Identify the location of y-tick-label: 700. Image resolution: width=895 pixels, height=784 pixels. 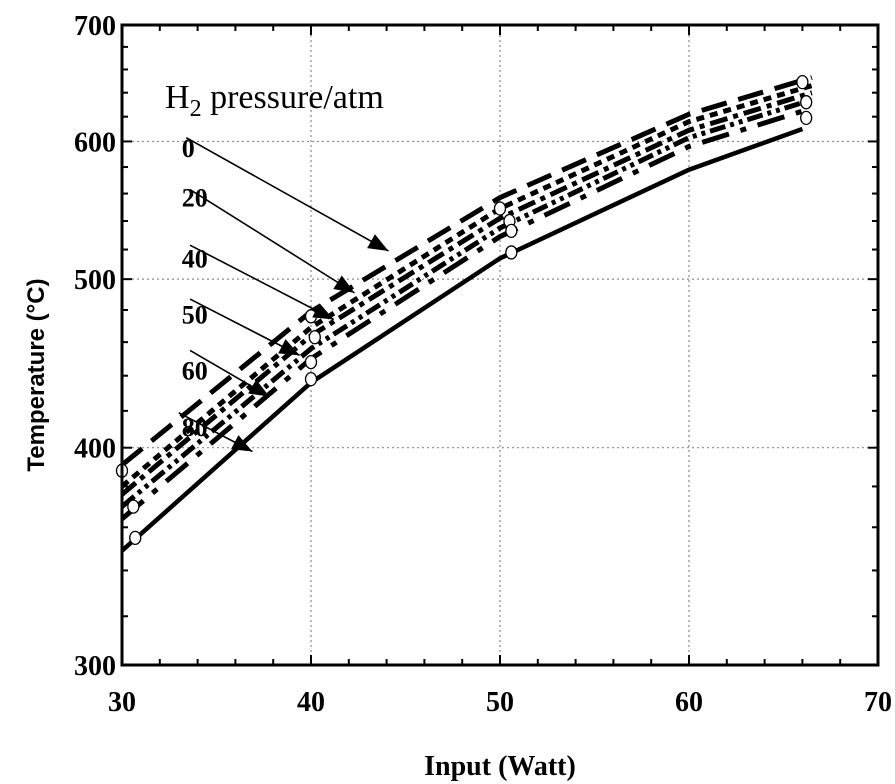
(95, 26).